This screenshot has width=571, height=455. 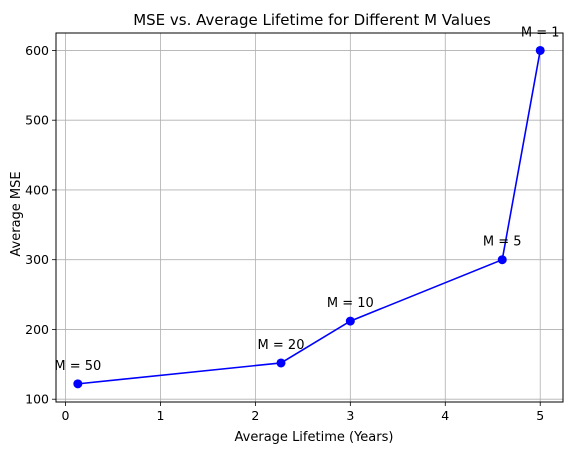 I want to click on x-tick-label: 1, so click(x=160, y=415).